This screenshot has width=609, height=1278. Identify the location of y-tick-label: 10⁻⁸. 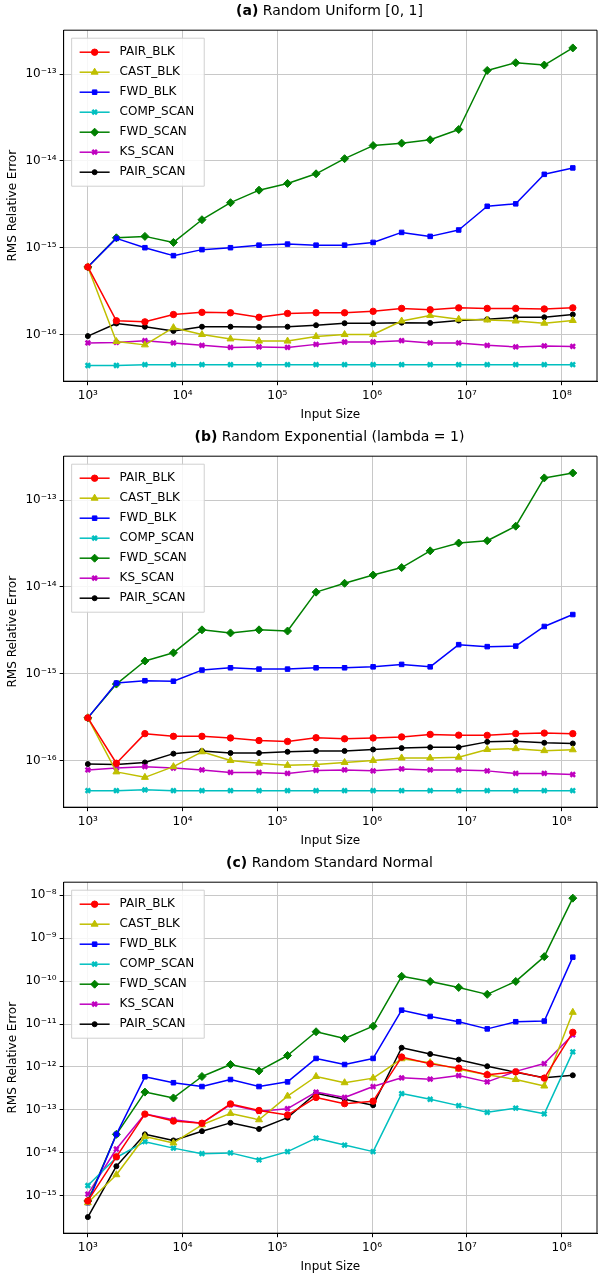
(43, 894).